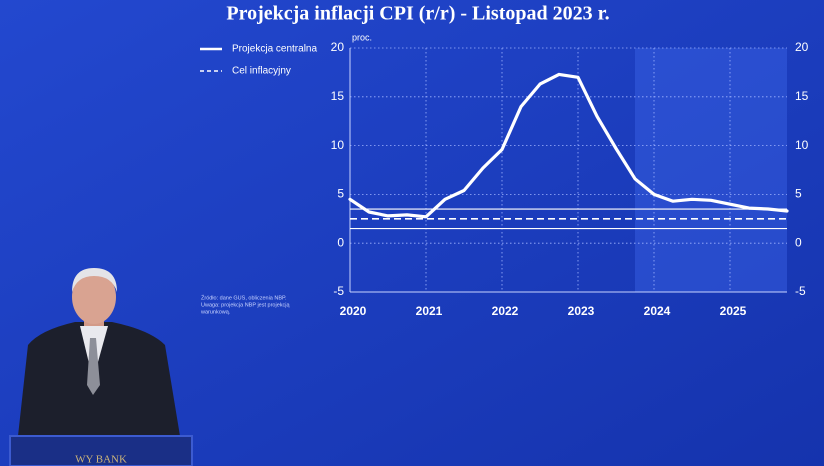 The image size is (824, 466). What do you see at coordinates (733, 311) in the screenshot?
I see `x-tick-label: 2025` at bounding box center [733, 311].